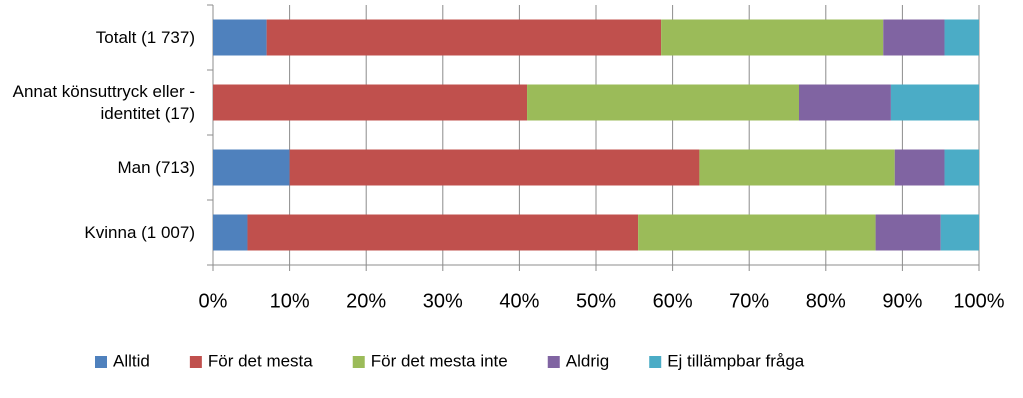 This screenshot has height=398, width=1023. I want to click on x-tick-label: 20%, so click(366, 301).